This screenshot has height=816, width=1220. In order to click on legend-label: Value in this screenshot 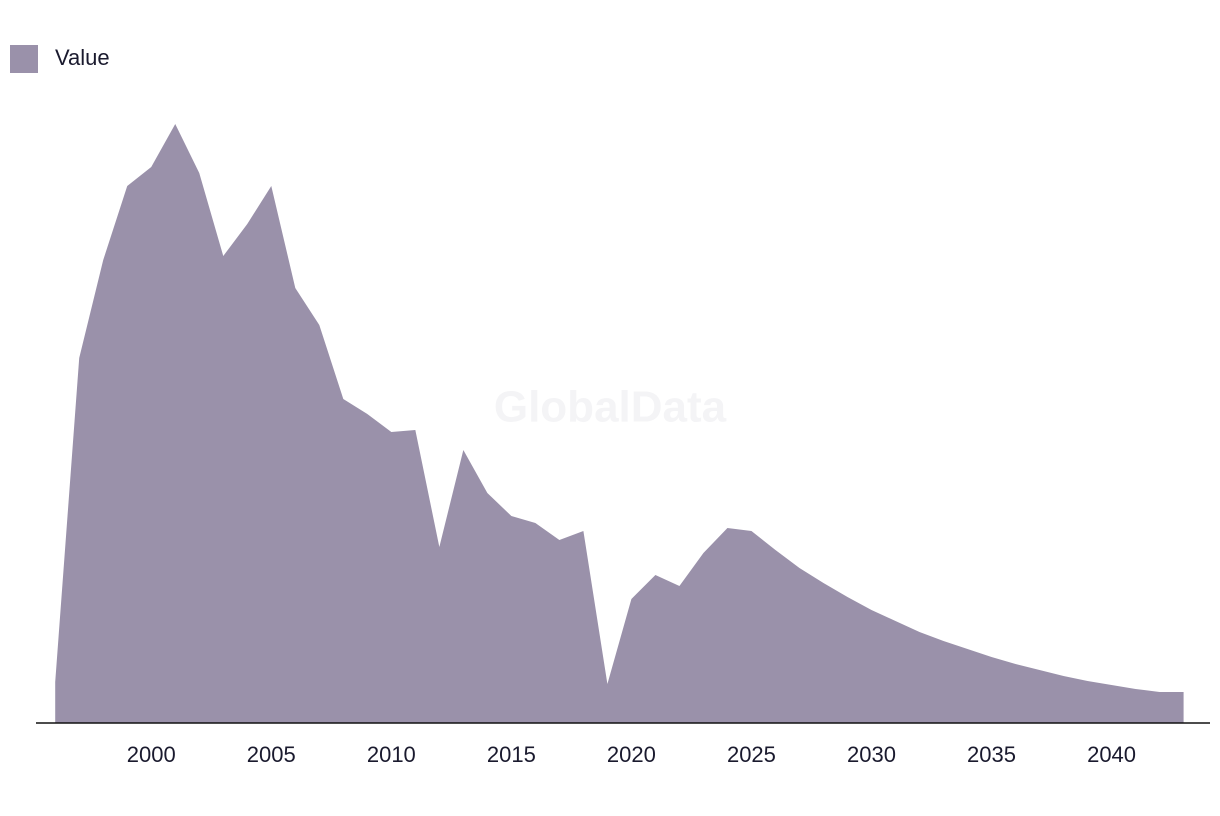, I will do `click(82, 57)`.